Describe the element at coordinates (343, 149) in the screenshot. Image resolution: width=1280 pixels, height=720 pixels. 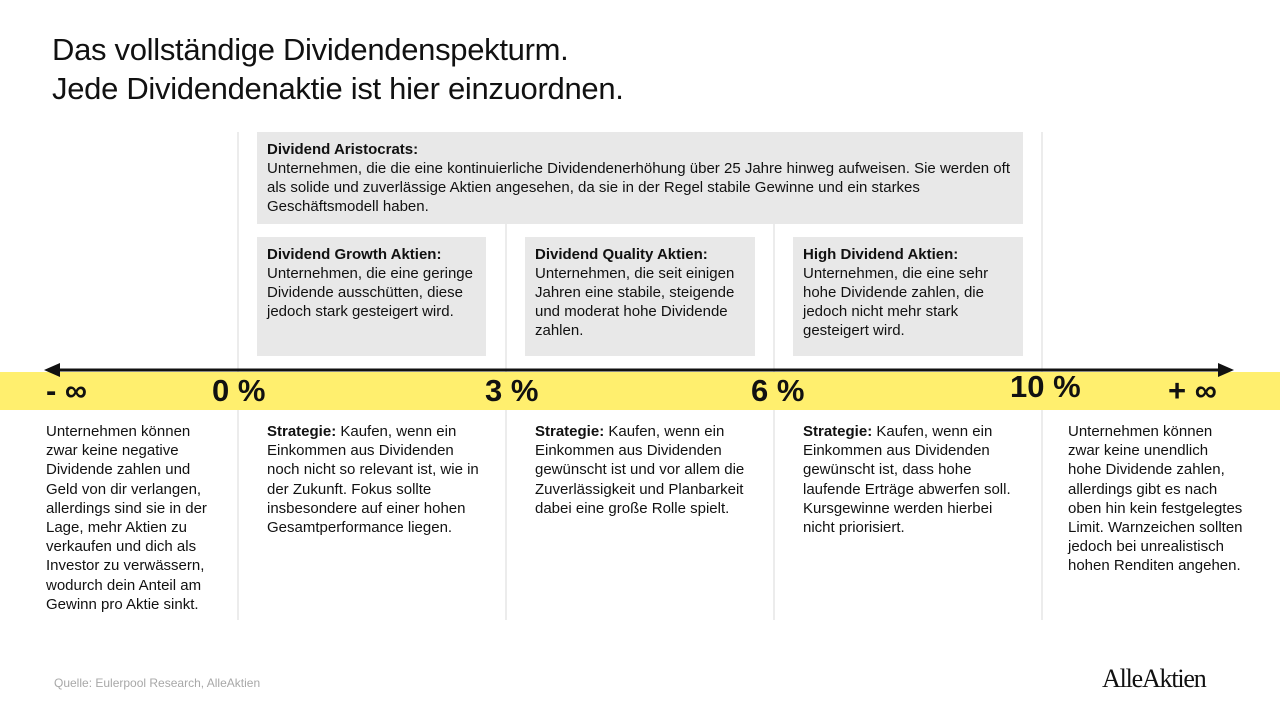
I see `aristocrats-heading: Dividend Aristocrats:` at that location.